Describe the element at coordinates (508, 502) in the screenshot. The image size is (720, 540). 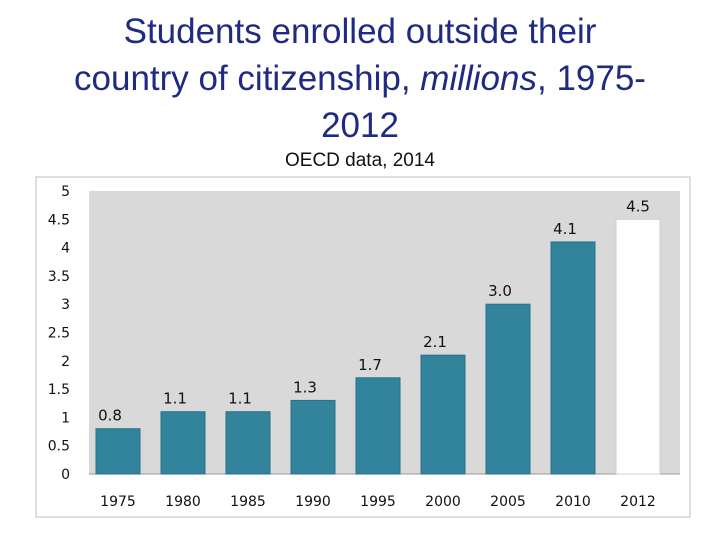
I see `x-tick-label-2005: 2005` at that location.